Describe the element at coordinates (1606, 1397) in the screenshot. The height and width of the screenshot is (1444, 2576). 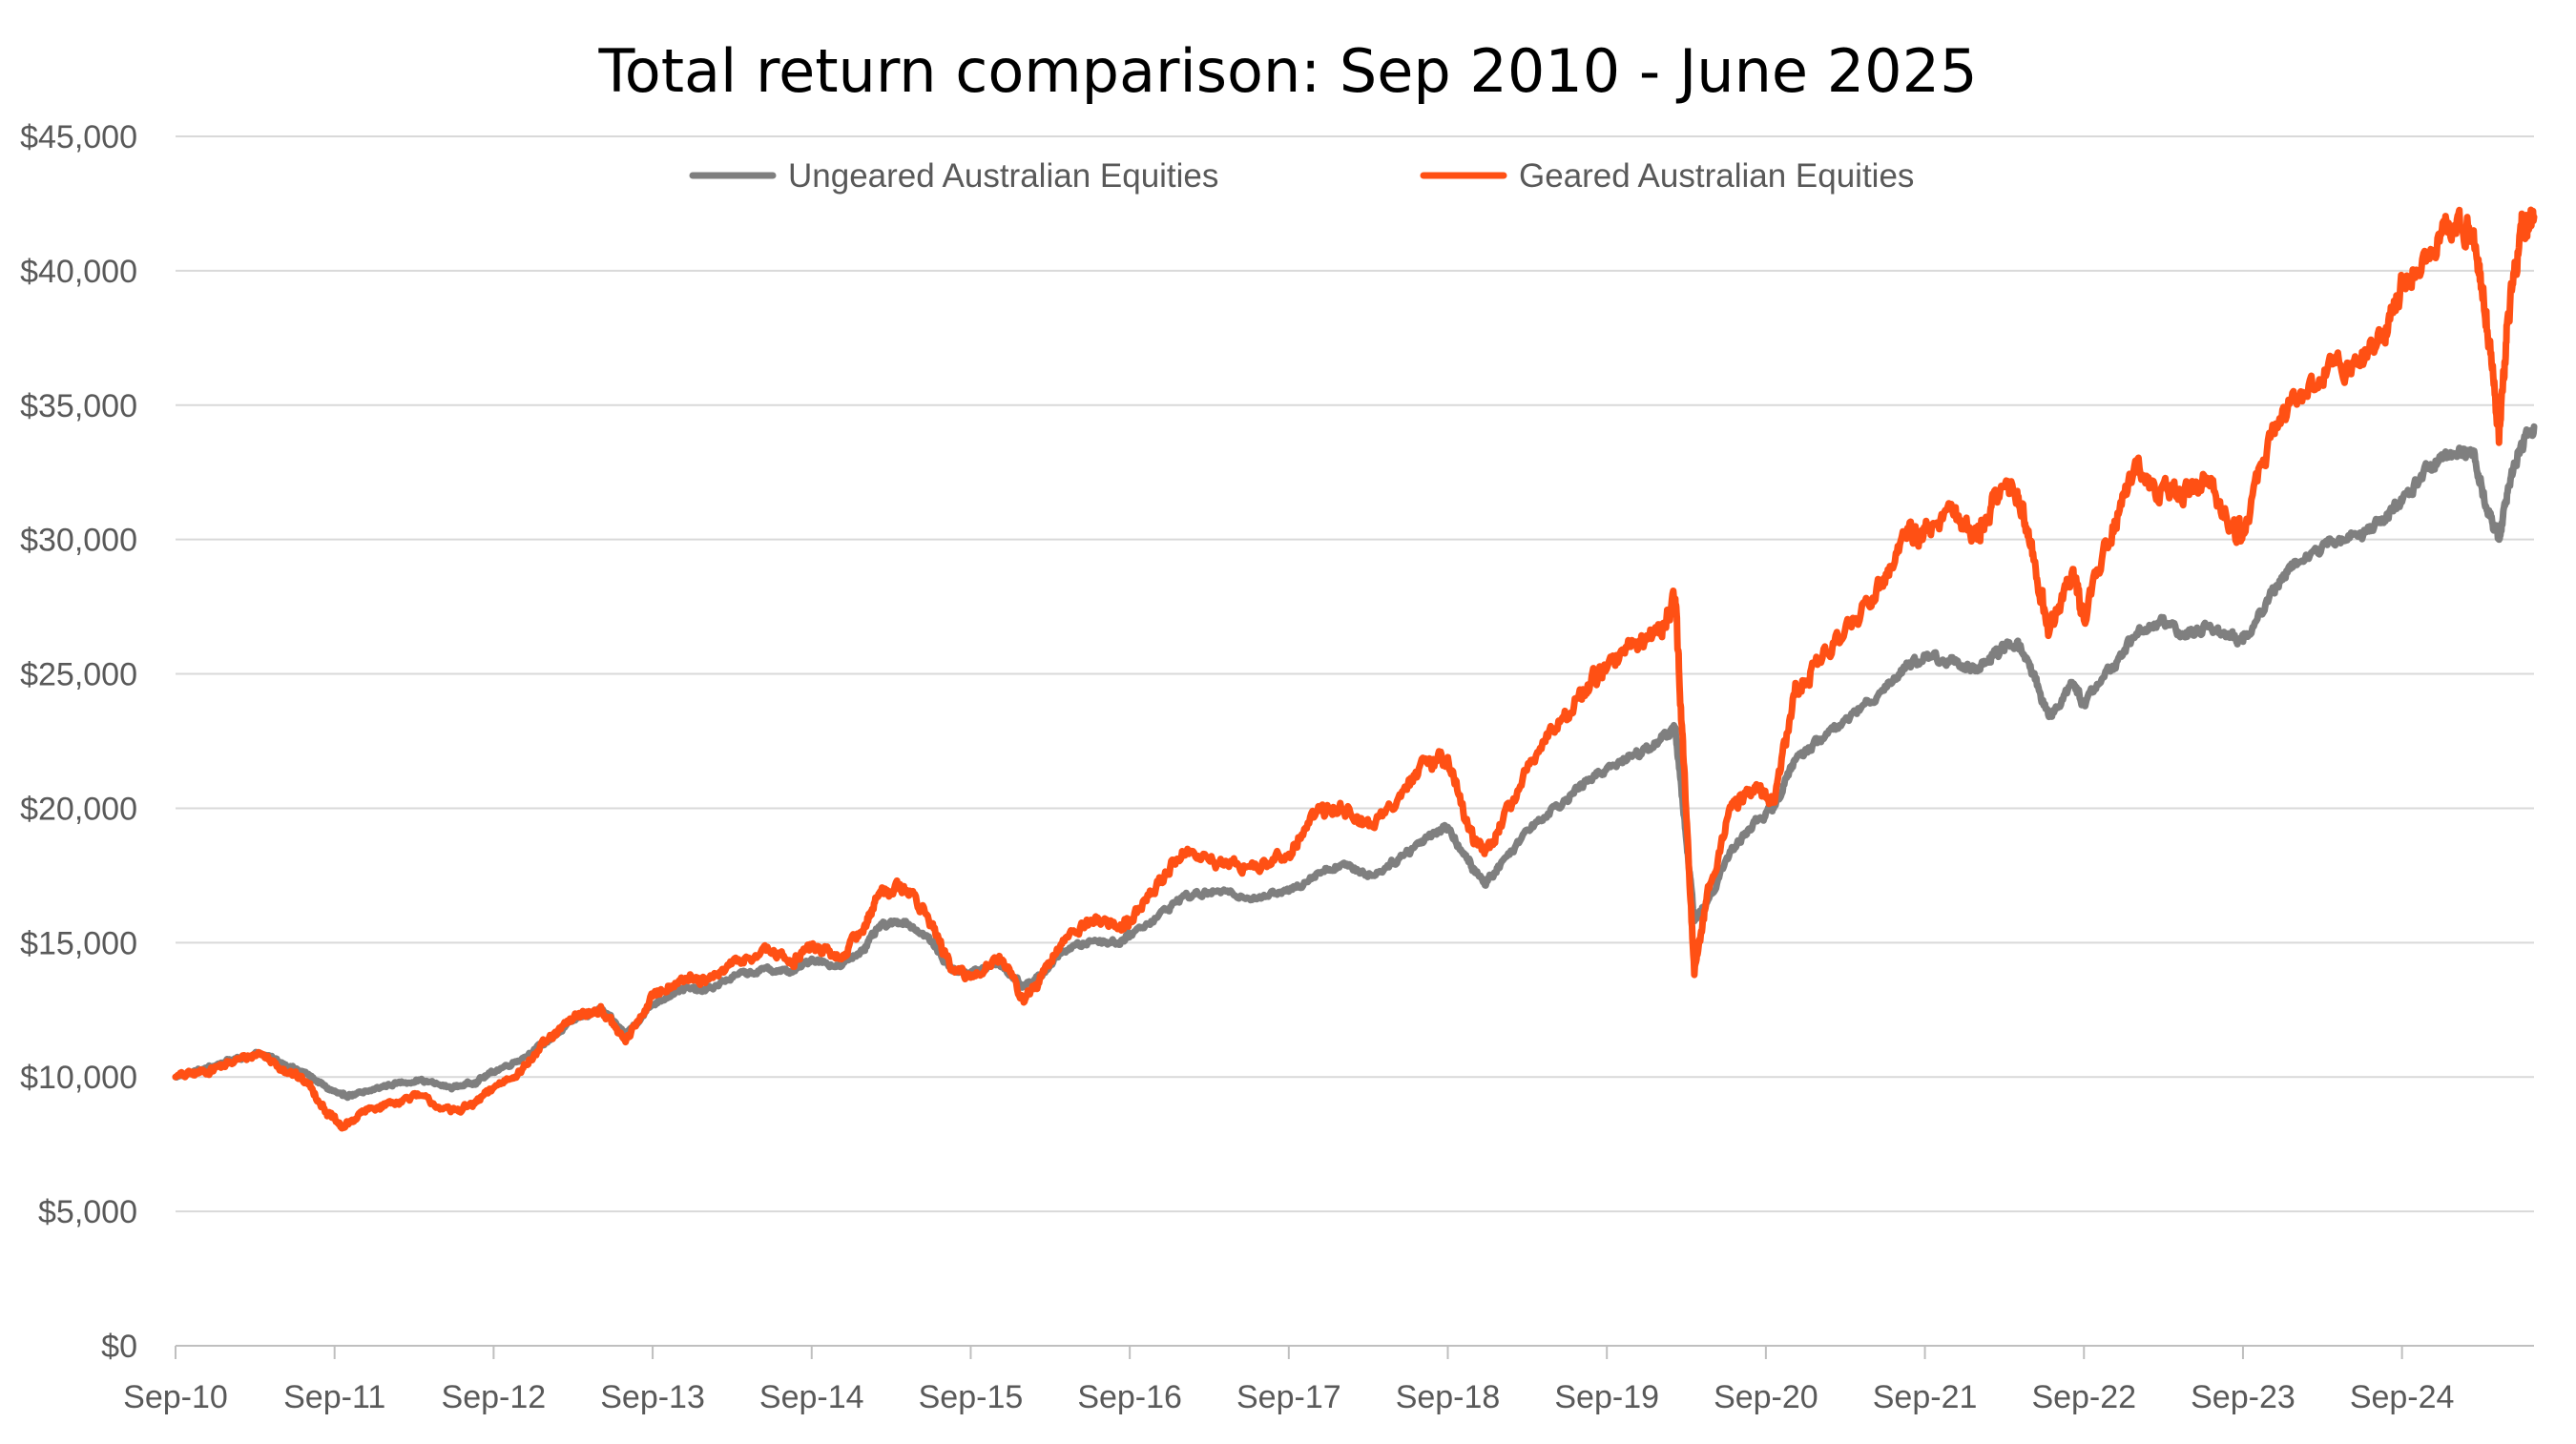
I see `x-tick-label: Sep-19` at that location.